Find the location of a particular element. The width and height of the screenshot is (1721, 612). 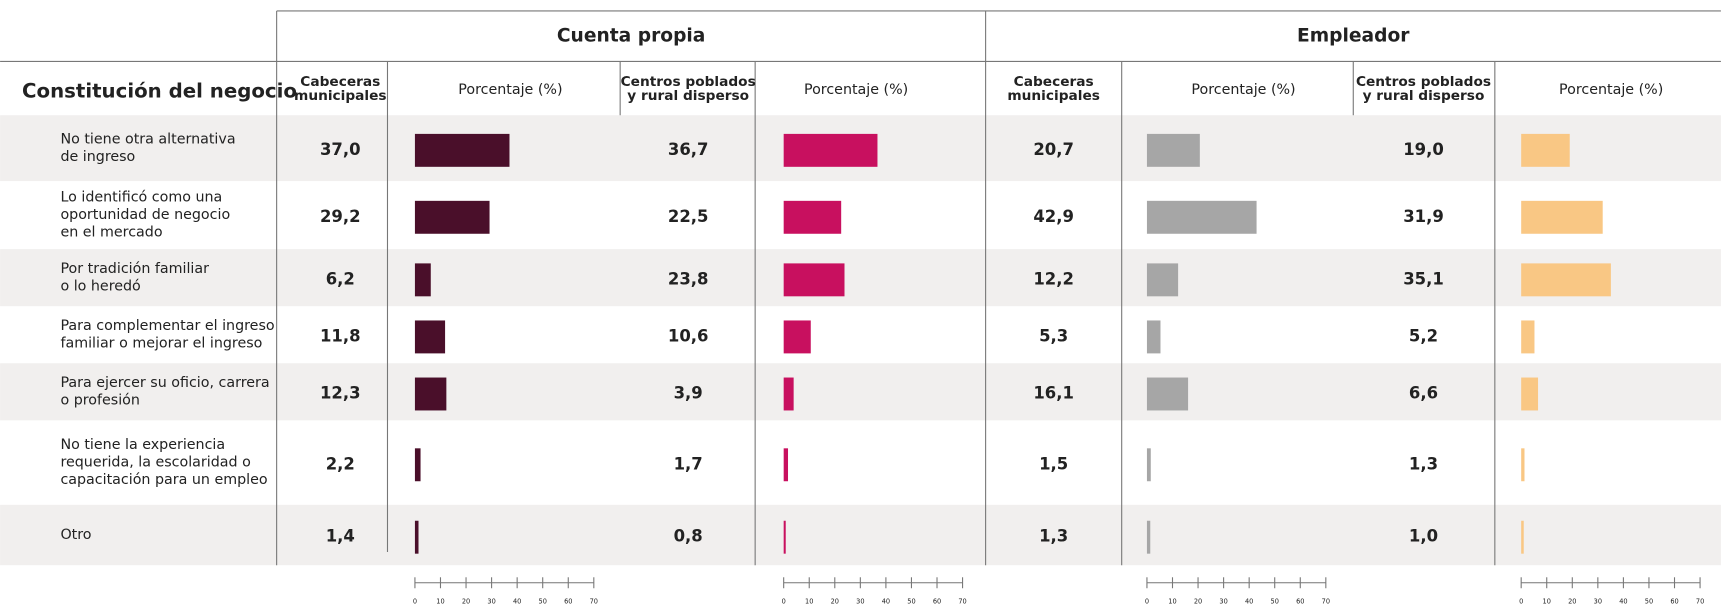

row-label-line: oportunidad de negocio is located at coordinates (145, 215).